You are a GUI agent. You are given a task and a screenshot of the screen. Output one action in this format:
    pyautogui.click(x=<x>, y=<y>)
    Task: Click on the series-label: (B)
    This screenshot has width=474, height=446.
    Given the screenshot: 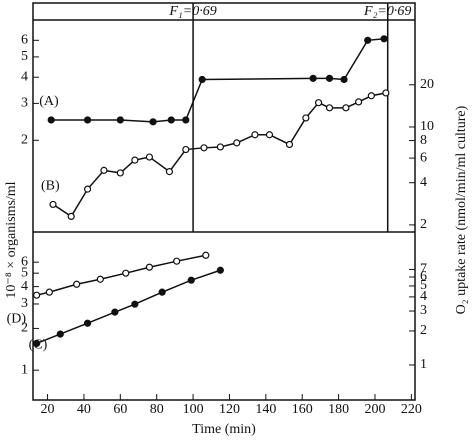 What is the action you would take?
    pyautogui.click(x=50, y=186)
    